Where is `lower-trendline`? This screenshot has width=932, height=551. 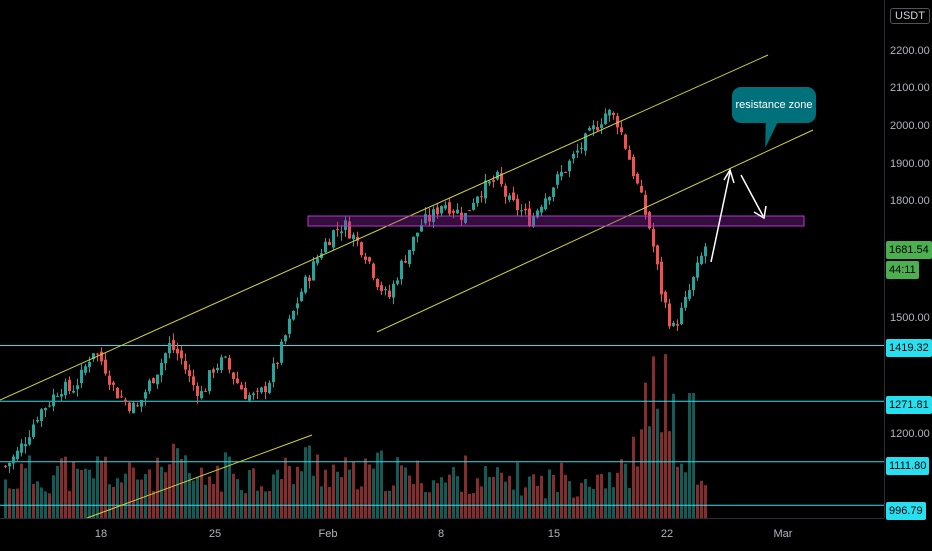 lower-trendline is located at coordinates (199, 476).